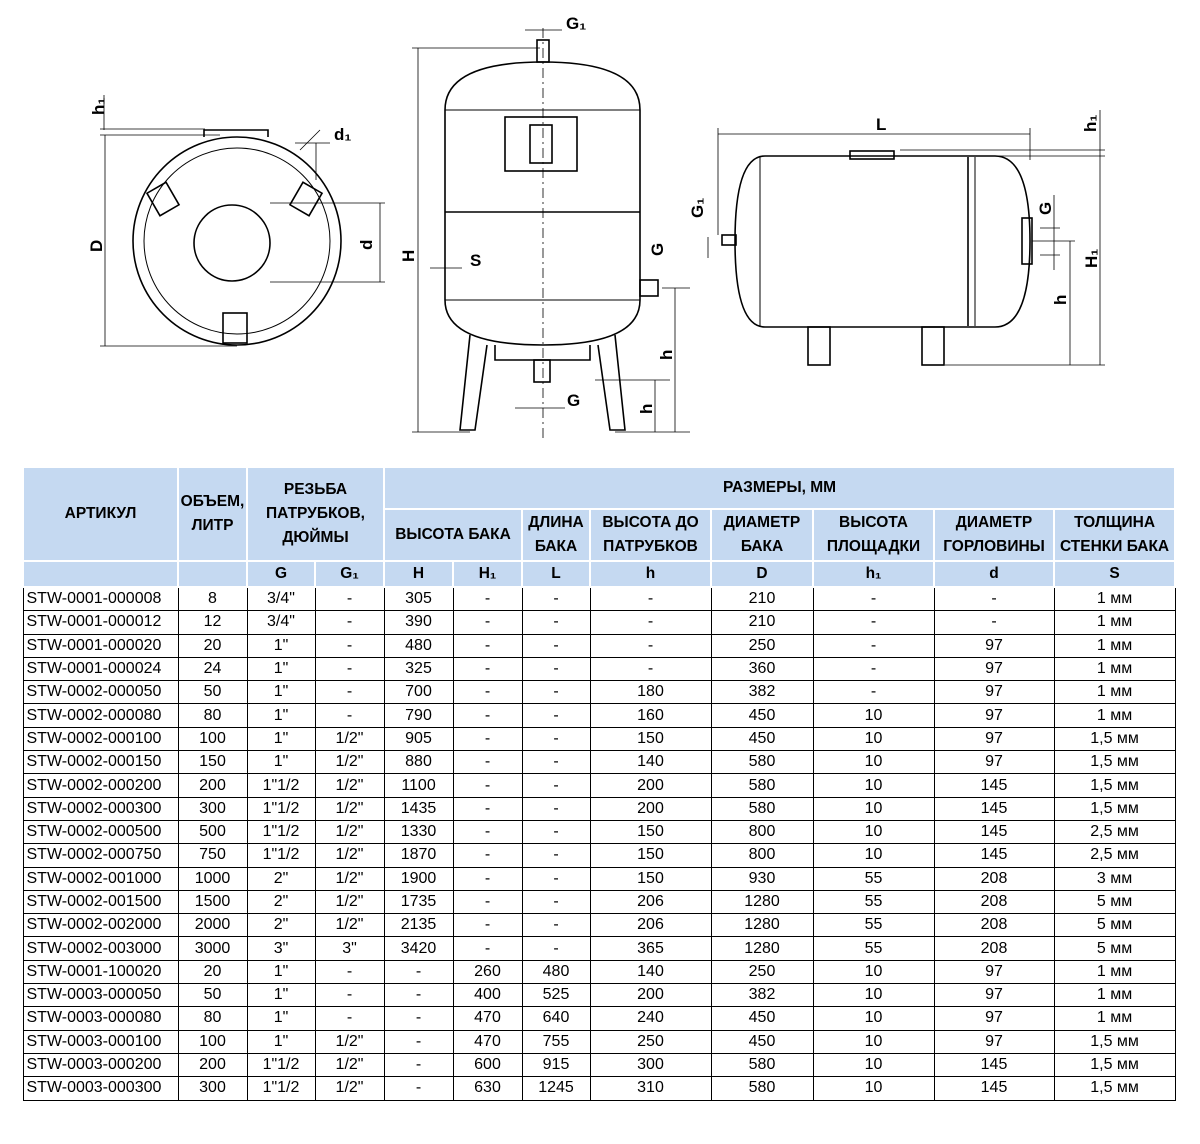 This screenshot has width=1200, height=1144. I want to click on value-cell: 50, so click(212, 692).